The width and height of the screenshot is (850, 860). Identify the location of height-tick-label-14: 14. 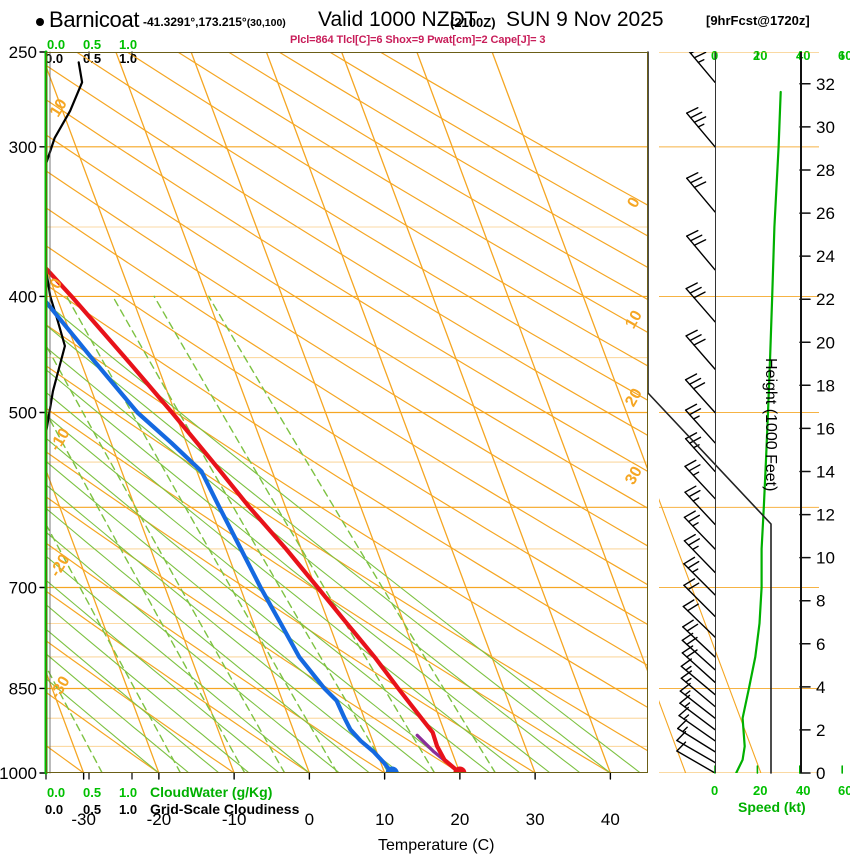
(825, 471).